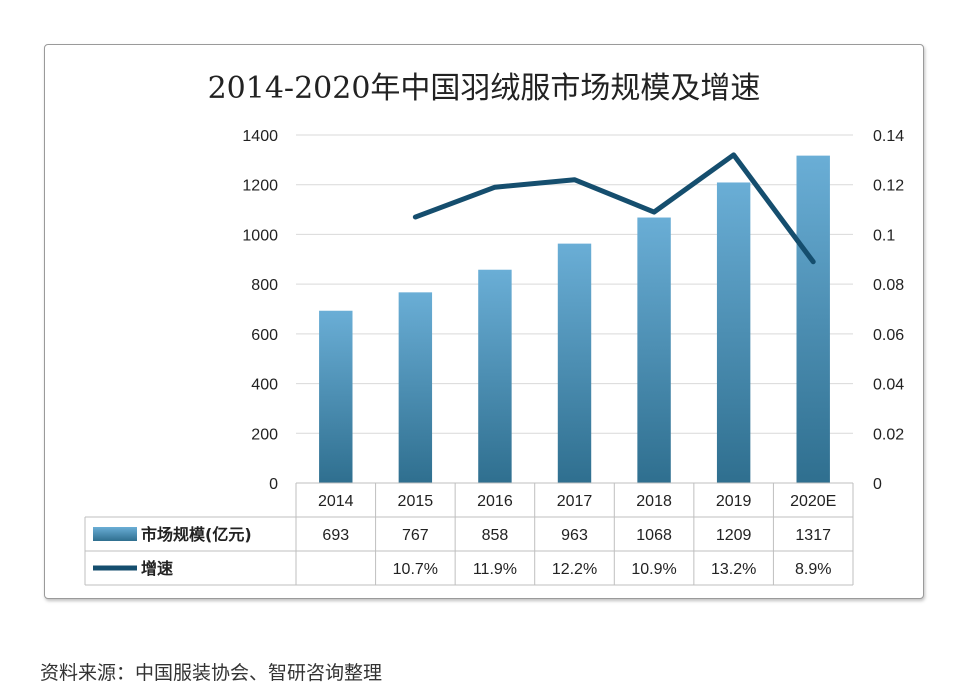 This screenshot has width=963, height=699. What do you see at coordinates (484, 88) in the screenshot?
I see `chart-title: 2014-2020年中国羽绒服市场规模及增速` at bounding box center [484, 88].